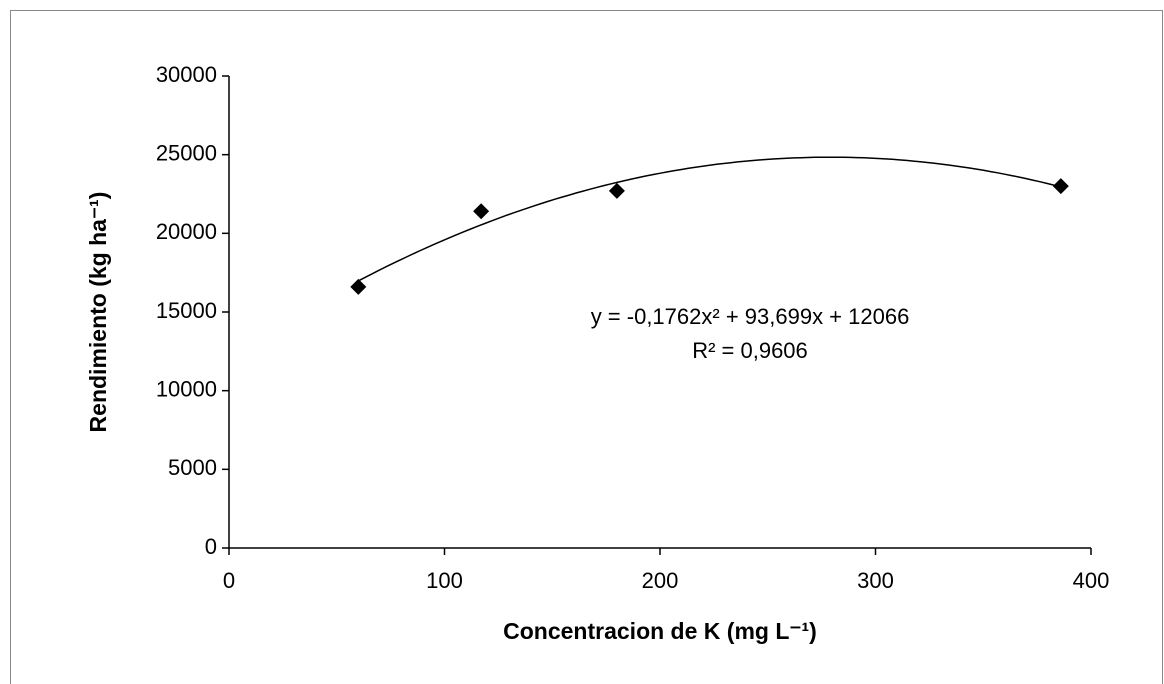 This screenshot has height=684, width=1164. I want to click on x-tick-label: 100, so click(444, 580).